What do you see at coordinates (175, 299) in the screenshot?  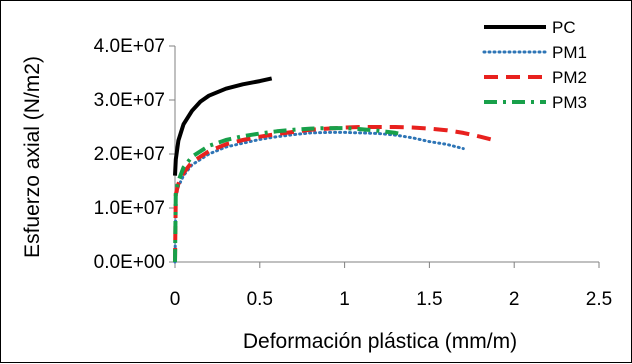 I see `x-tick-label: 0` at bounding box center [175, 299].